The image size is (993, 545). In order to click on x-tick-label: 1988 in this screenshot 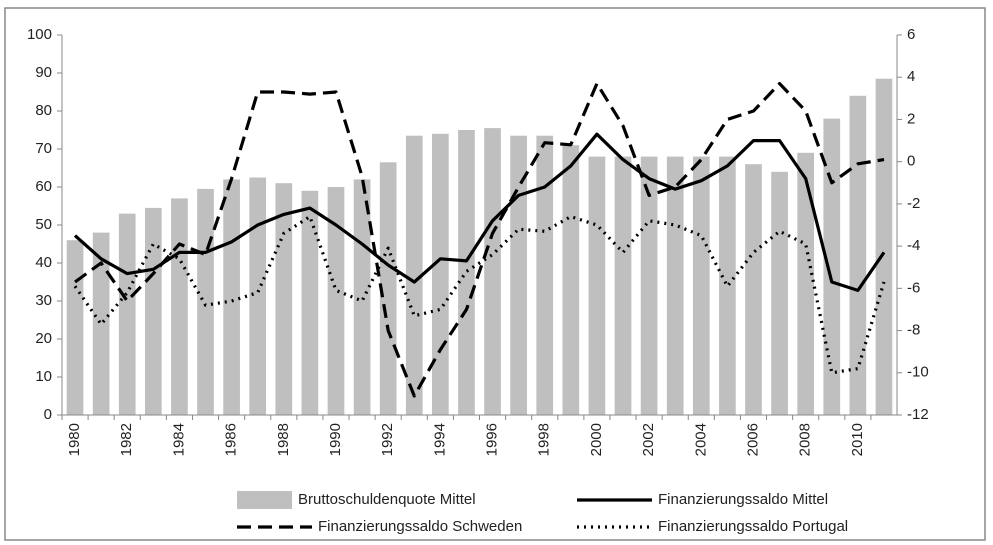, I will do `click(283, 439)`.